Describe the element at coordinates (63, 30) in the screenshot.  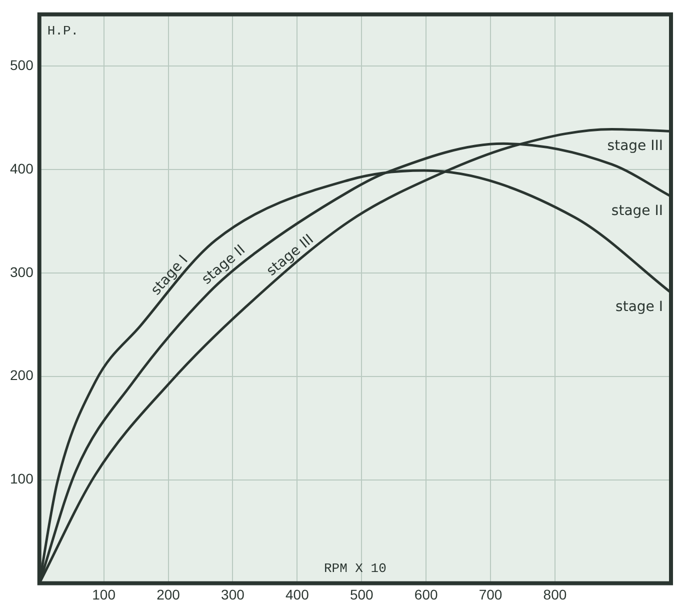
I see `y-axis-title: H.P.` at that location.